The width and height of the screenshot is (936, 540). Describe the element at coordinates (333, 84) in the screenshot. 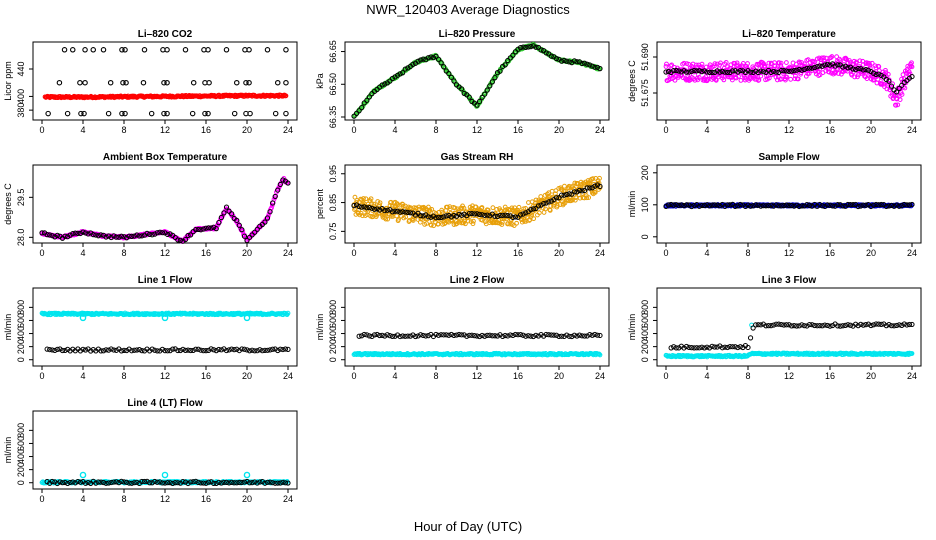

I see `y-tick-label: 66.50` at that location.